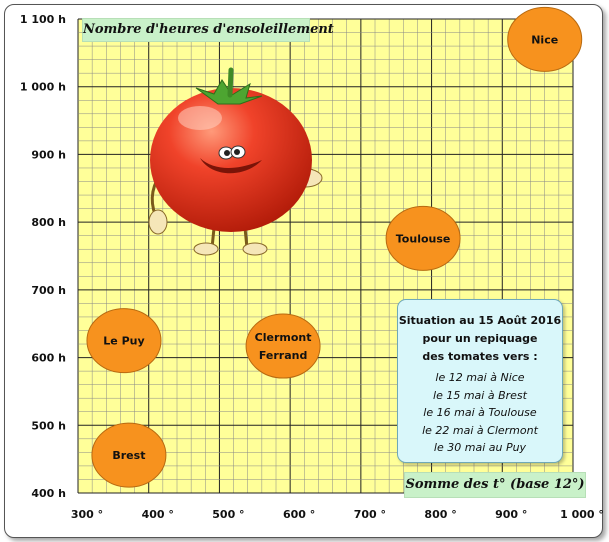  What do you see at coordinates (283, 337) in the screenshot?
I see `data-point-label: Clermont` at bounding box center [283, 337].